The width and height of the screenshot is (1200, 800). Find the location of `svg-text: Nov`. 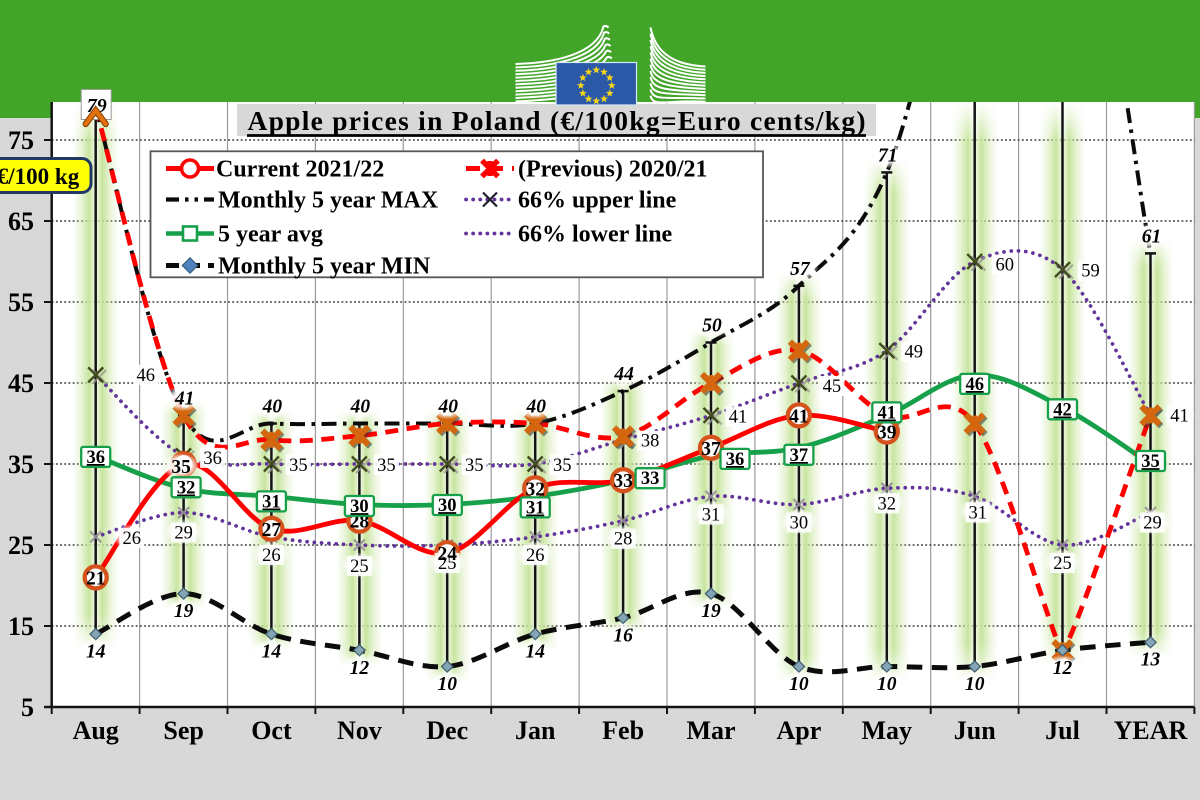

svg-text: Nov is located at coordinates (359, 730).